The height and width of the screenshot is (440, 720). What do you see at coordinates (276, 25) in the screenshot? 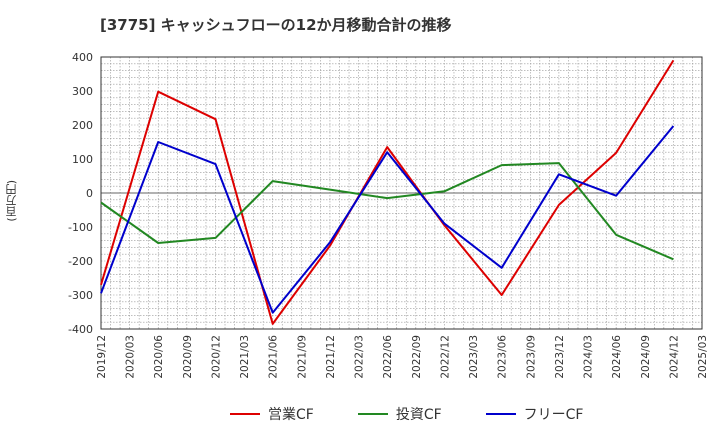
I see `chart-title: [3775] キャッシュフローの12か月移動合計の推移` at bounding box center [276, 25].